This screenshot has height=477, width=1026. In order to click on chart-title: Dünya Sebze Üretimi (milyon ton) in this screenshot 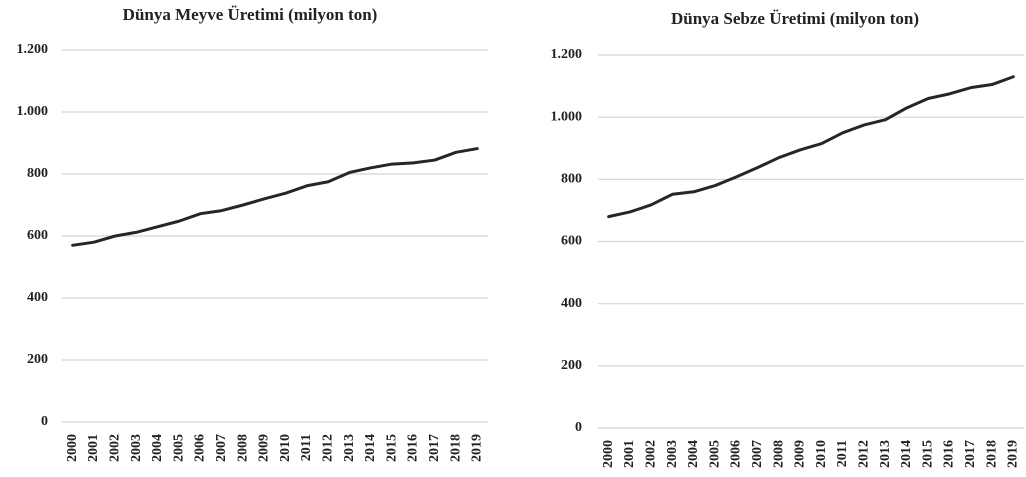, I will do `click(795, 18)`.